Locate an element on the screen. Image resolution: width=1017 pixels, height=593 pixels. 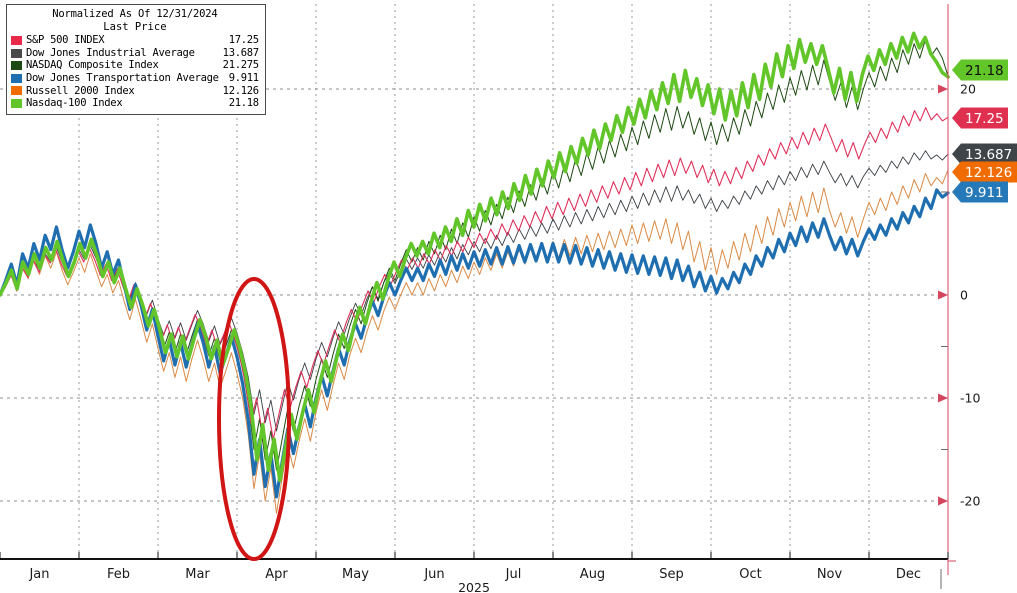
annotation-ellipse is located at coordinates (254, 419).